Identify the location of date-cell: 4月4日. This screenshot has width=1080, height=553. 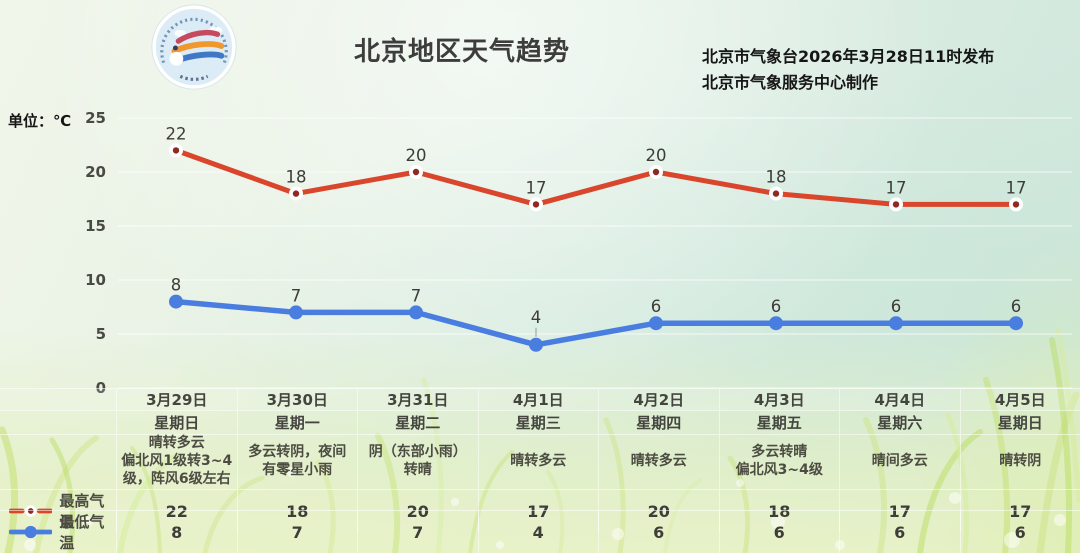
(899, 399).